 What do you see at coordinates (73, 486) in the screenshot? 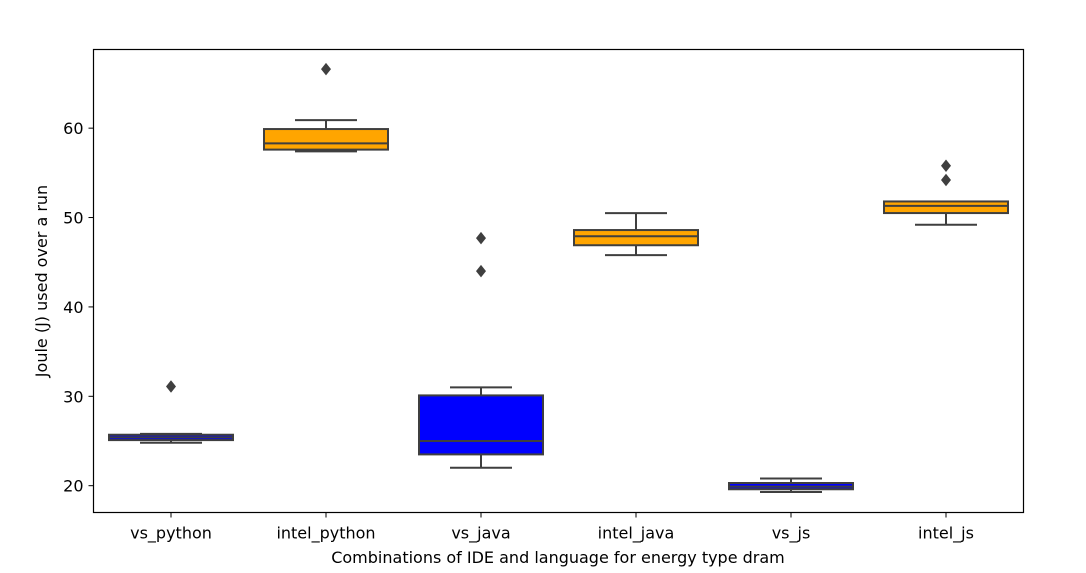
I see `y-tick-label: 20` at bounding box center [73, 486].